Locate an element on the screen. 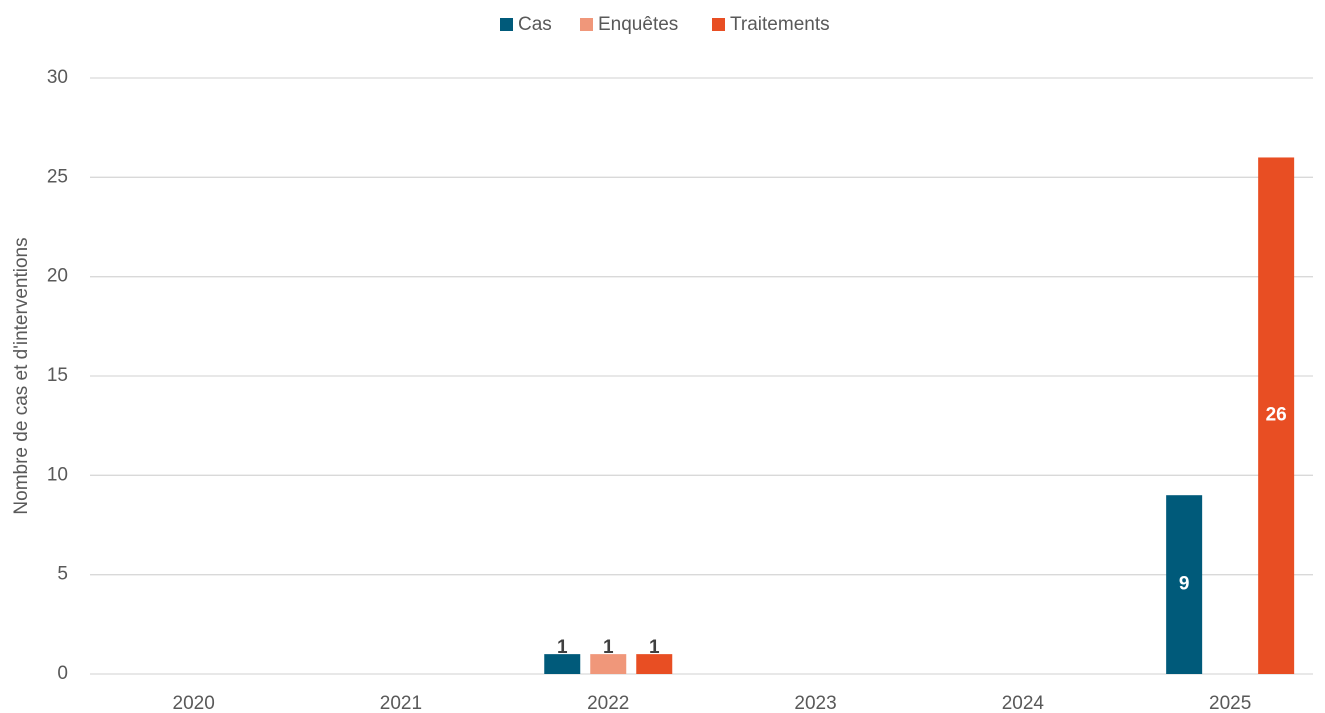  value-label: 26 is located at coordinates (1276, 415).